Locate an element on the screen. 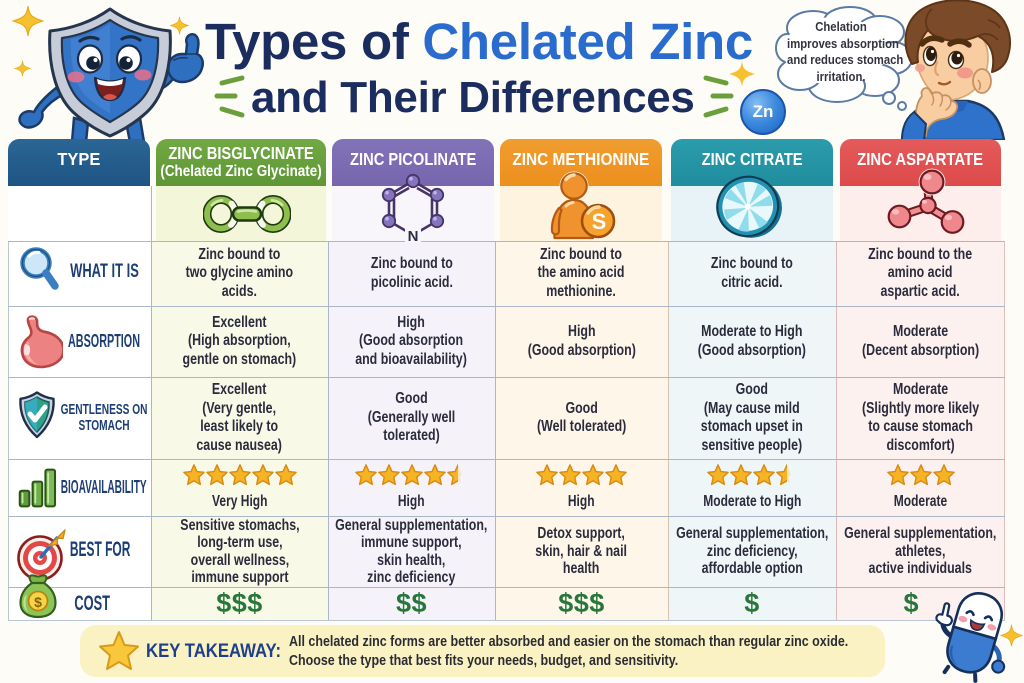  svg-text: N is located at coordinates (413, 235).